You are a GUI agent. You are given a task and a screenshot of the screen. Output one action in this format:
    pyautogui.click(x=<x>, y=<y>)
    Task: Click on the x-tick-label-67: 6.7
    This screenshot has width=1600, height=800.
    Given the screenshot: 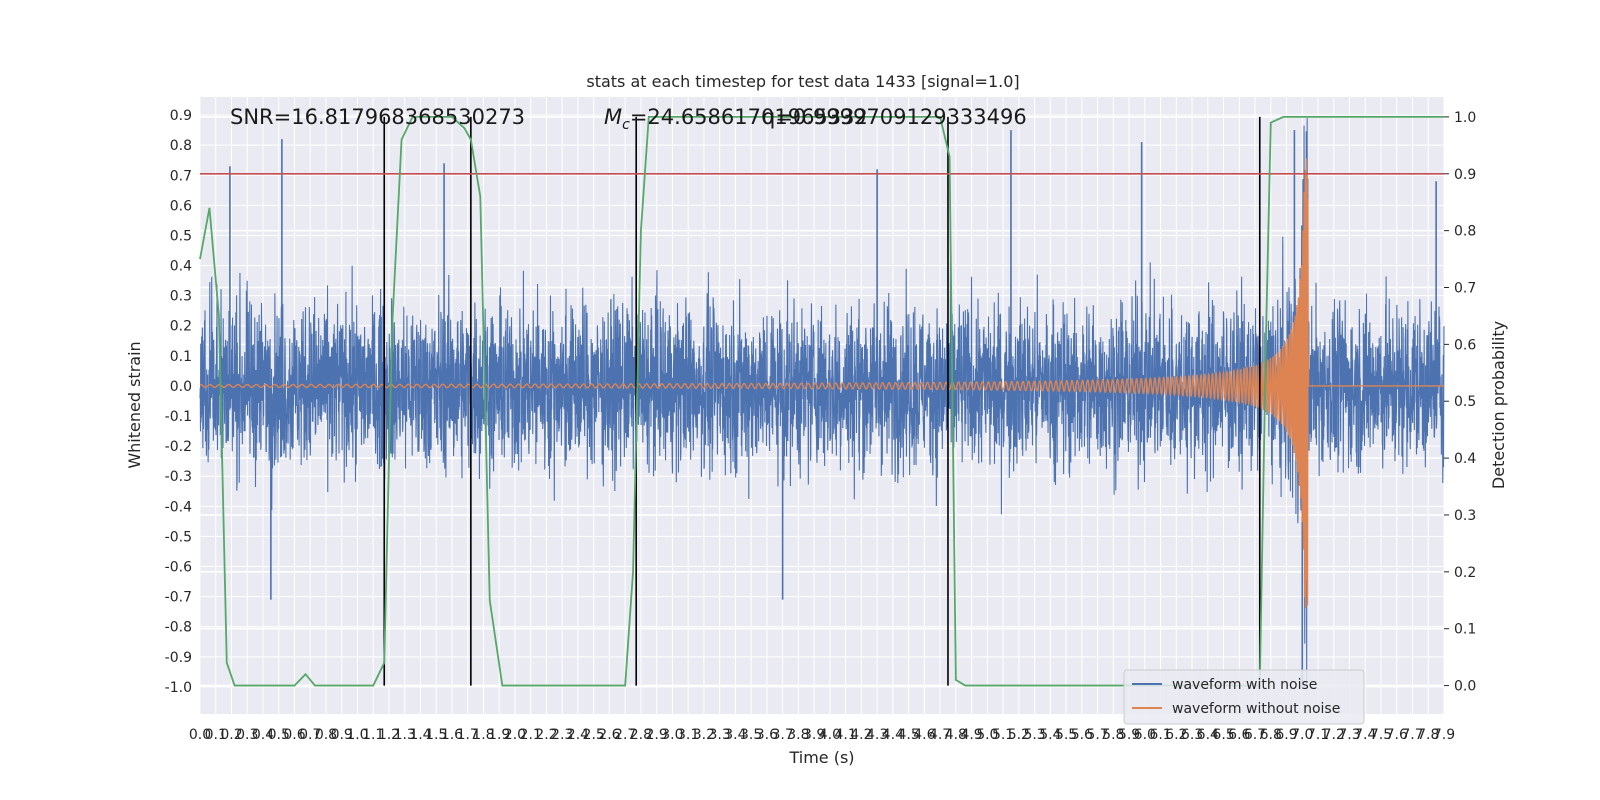 What is the action you would take?
    pyautogui.click(x=1255, y=735)
    